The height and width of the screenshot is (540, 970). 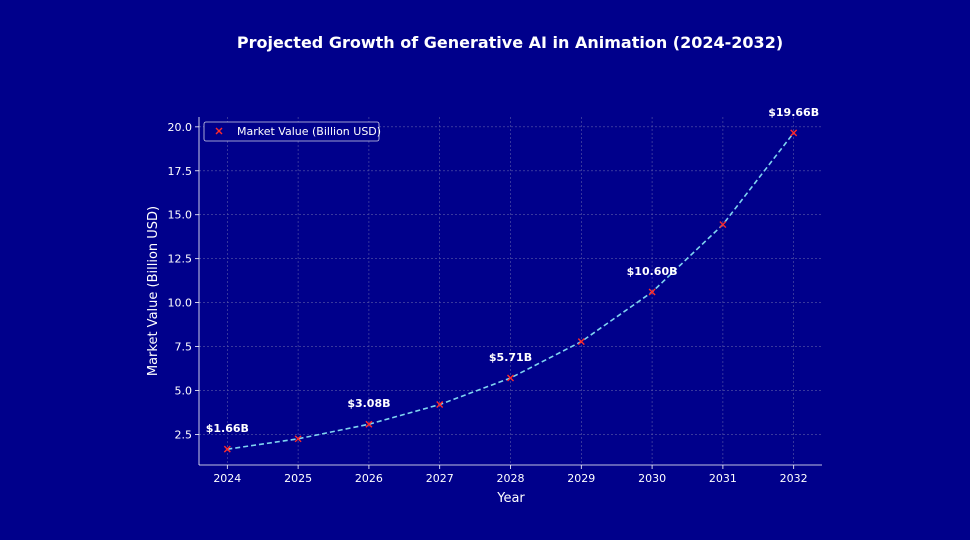 What do you see at coordinates (511, 478) in the screenshot?
I see `x-tick-label: 2028` at bounding box center [511, 478].